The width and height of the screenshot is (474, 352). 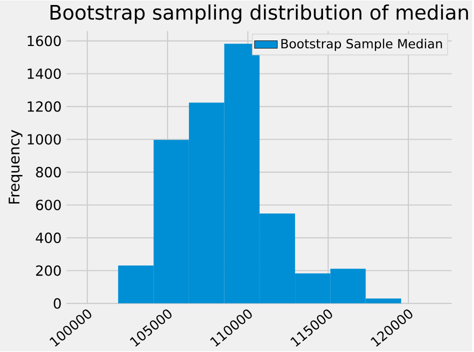 I want to click on y-tick-label: 800, so click(x=48, y=172).